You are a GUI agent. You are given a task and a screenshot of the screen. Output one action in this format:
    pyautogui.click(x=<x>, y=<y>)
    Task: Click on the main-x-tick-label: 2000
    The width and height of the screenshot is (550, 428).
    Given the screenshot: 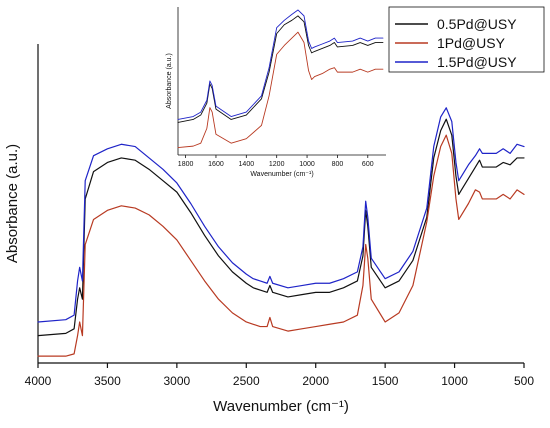 What is the action you would take?
    pyautogui.click(x=315, y=381)
    